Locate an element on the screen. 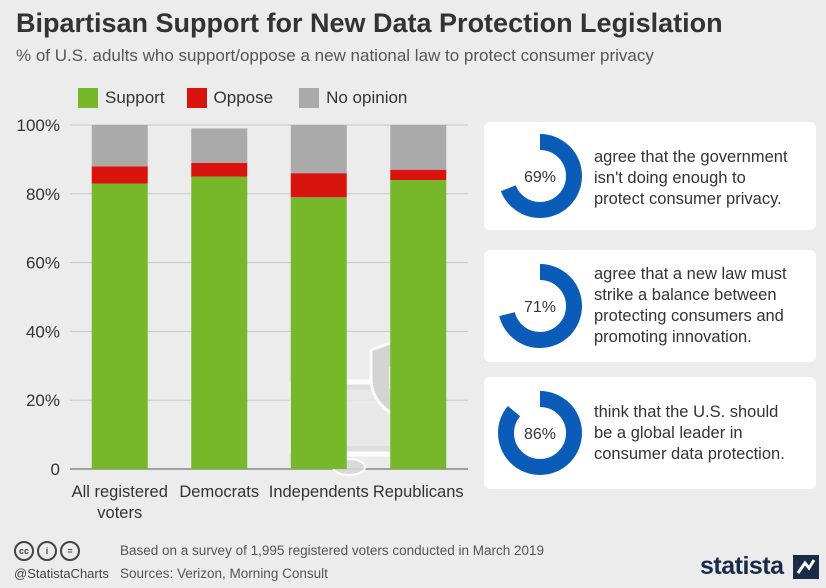 This screenshot has width=826, height=588. x-tick-label: voters is located at coordinates (119, 513).